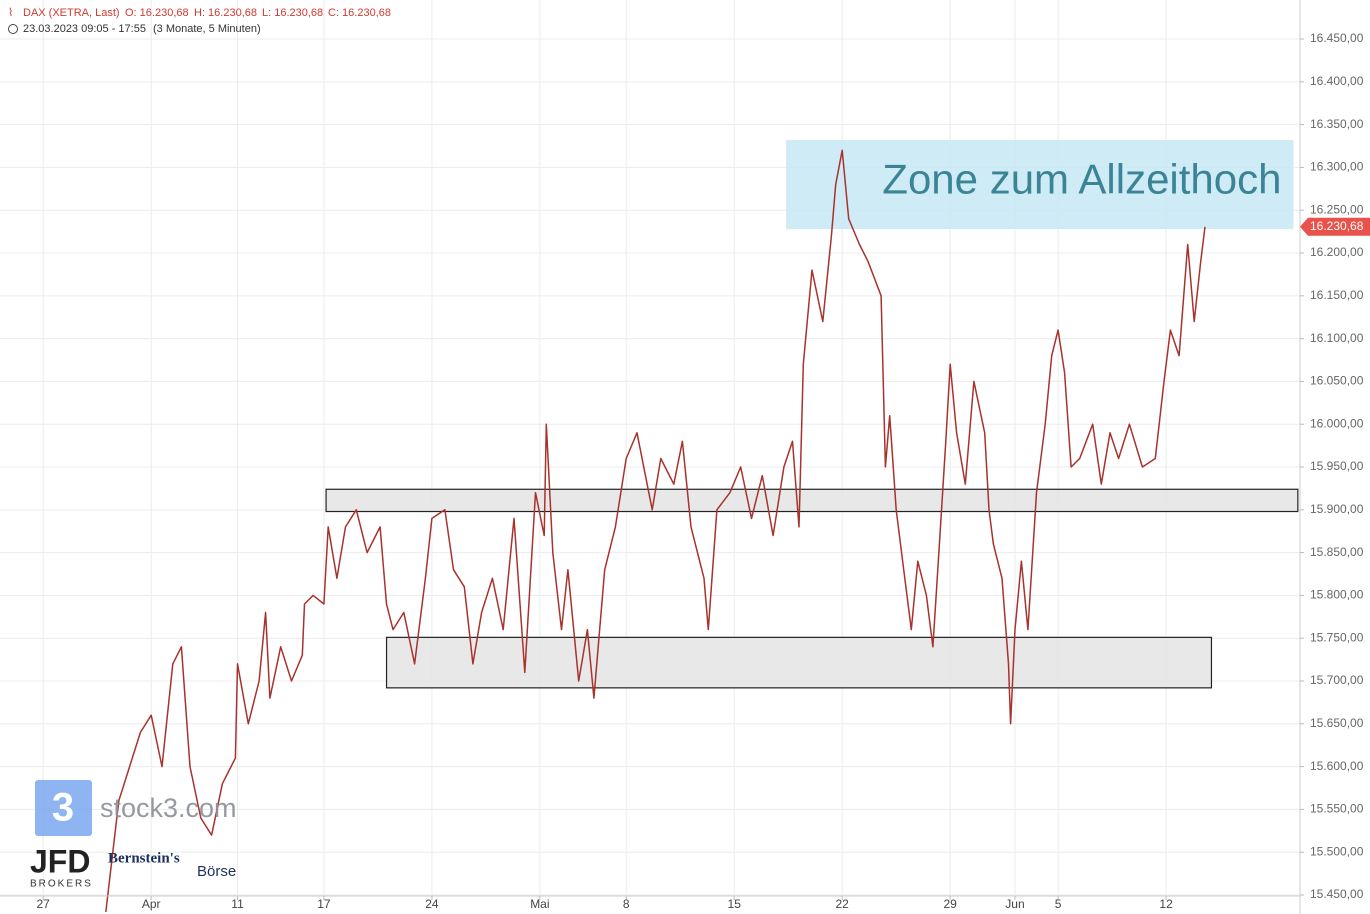 The height and width of the screenshot is (914, 1370). What do you see at coordinates (216, 871) in the screenshot?
I see `boerse: Börse` at bounding box center [216, 871].